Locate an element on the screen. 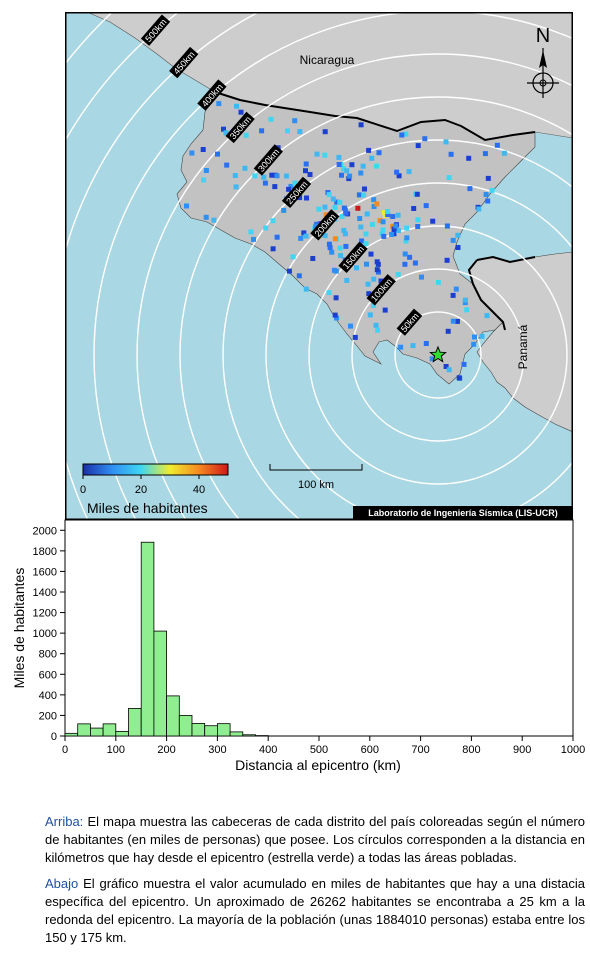  y-axis-label: Miles de habitantes is located at coordinates (19, 628).